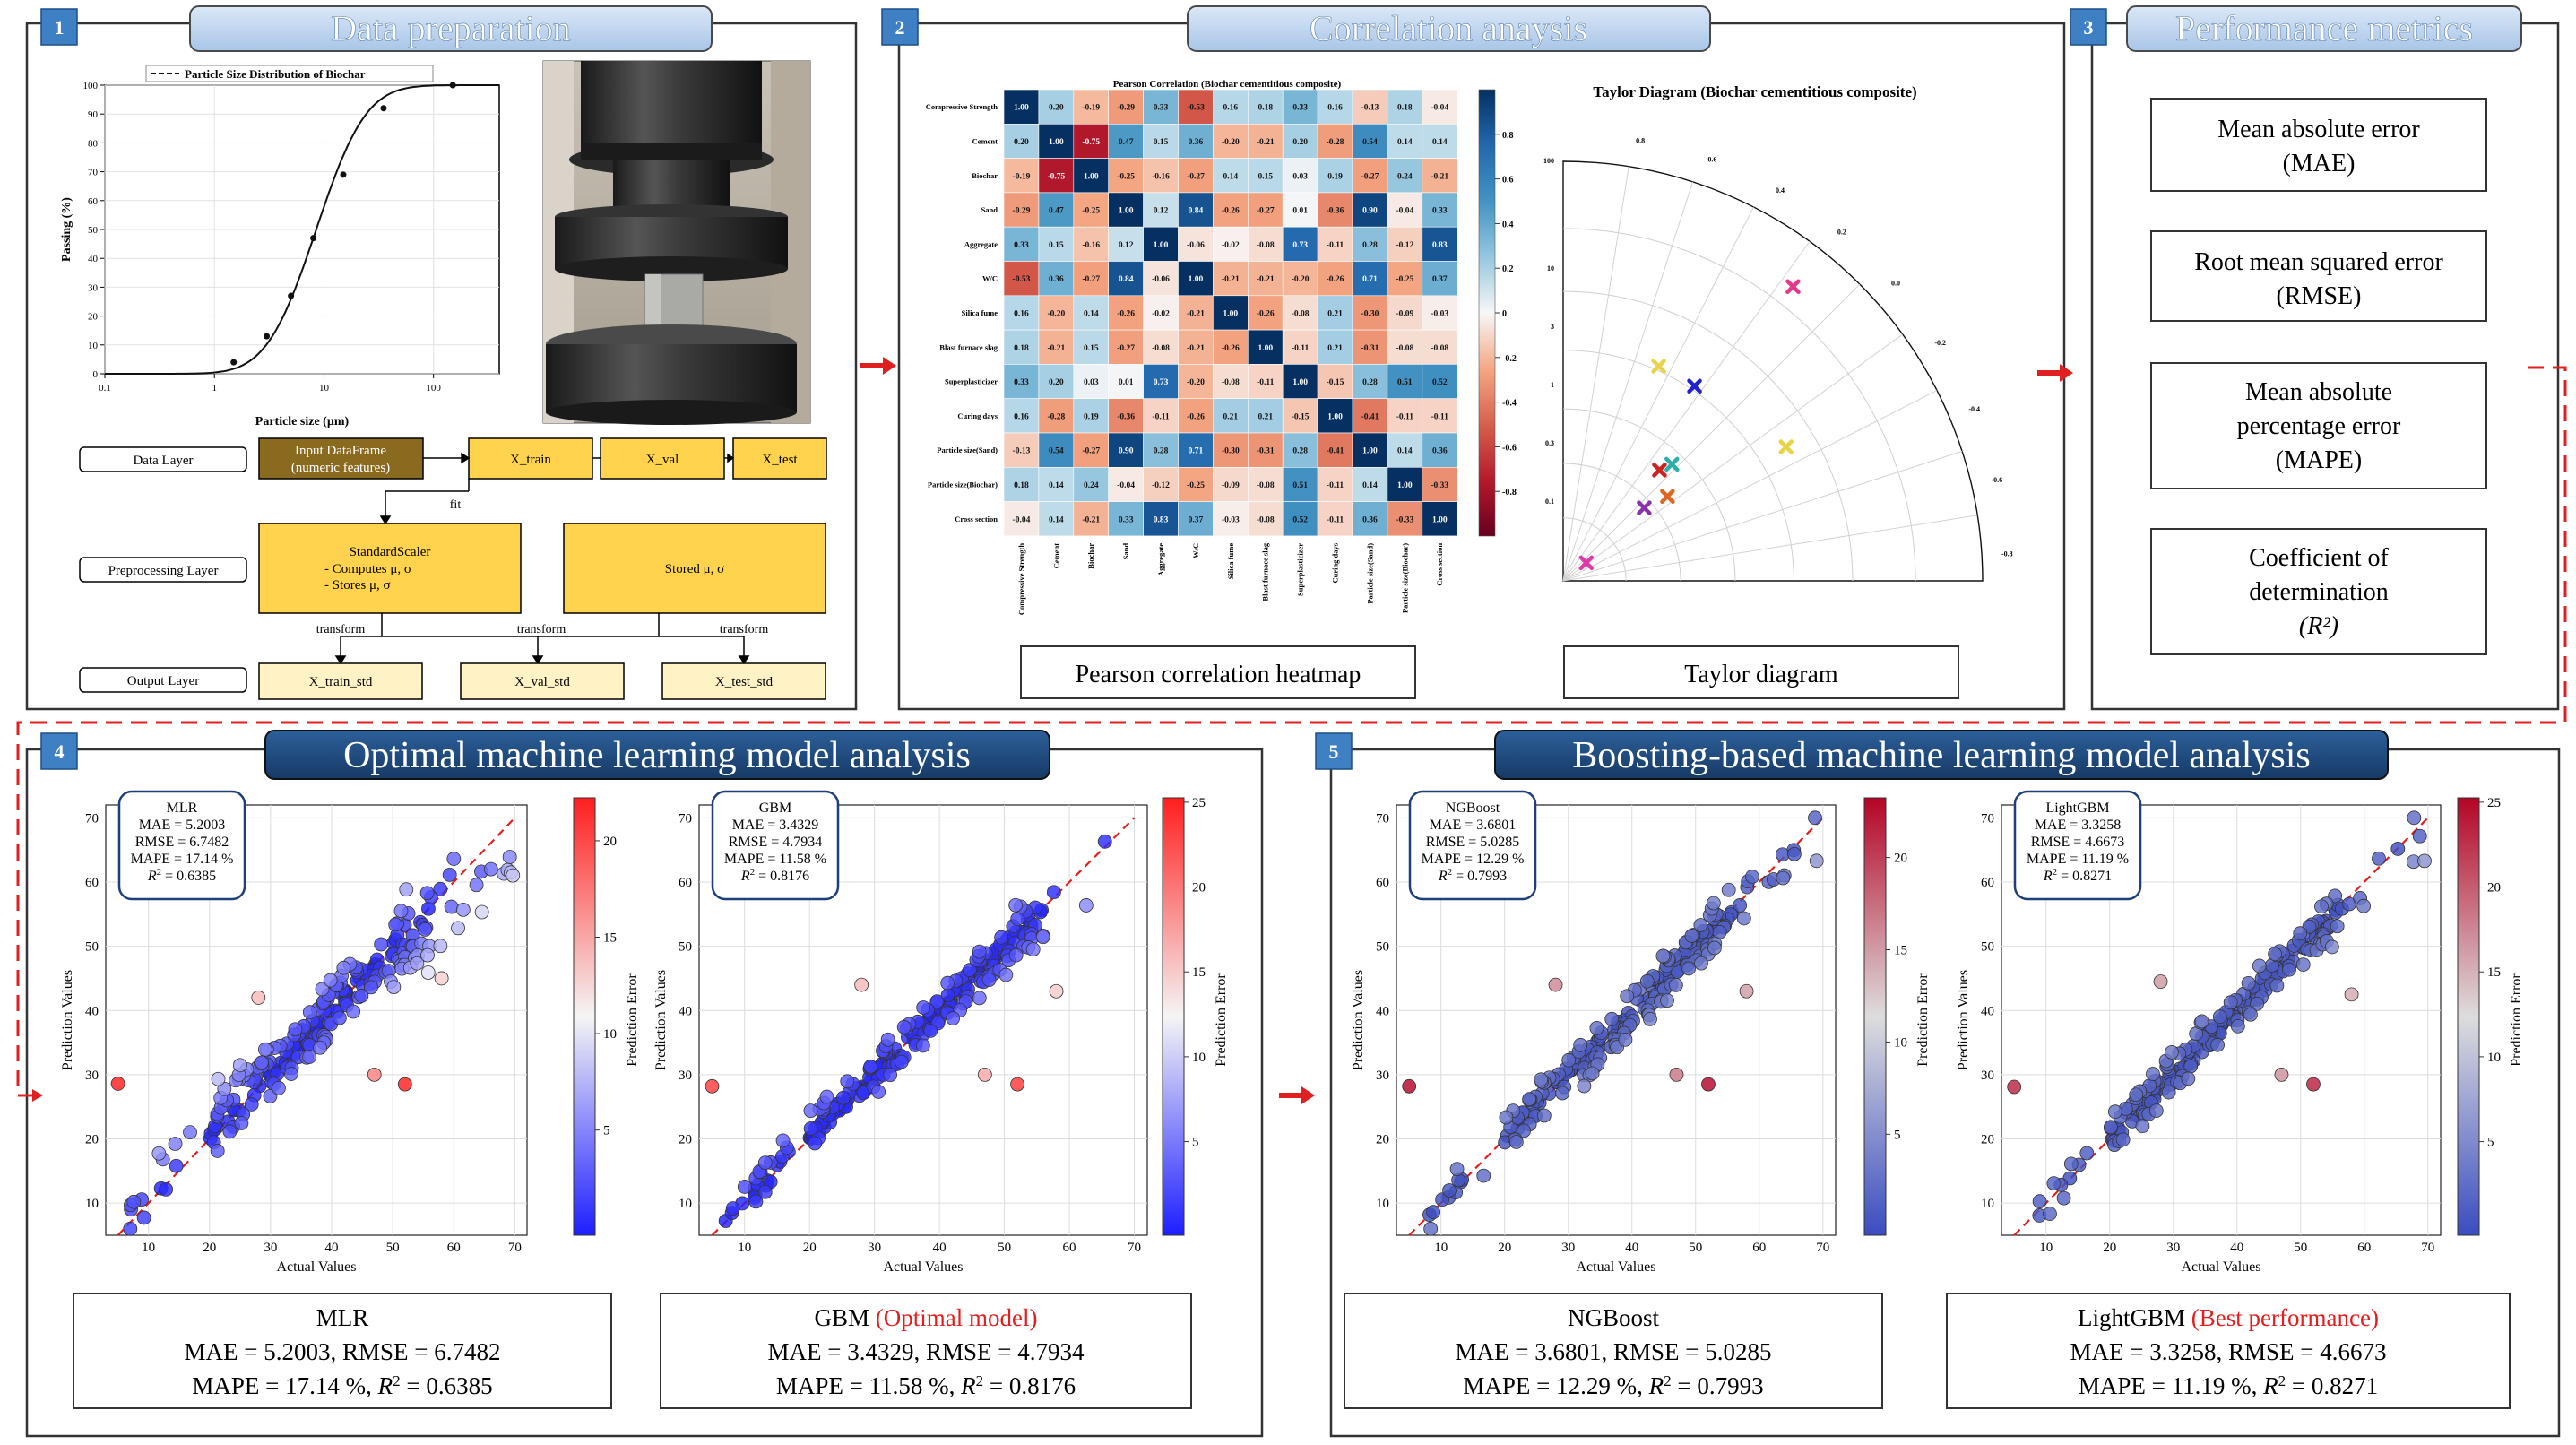 The width and height of the screenshot is (2576, 1445). What do you see at coordinates (262, 237) in the screenshot?
I see `psd-tick-labels: 0 10 20 30 40 50 60 70 80 90 100 0.1 1 10 100` at bounding box center [262, 237].